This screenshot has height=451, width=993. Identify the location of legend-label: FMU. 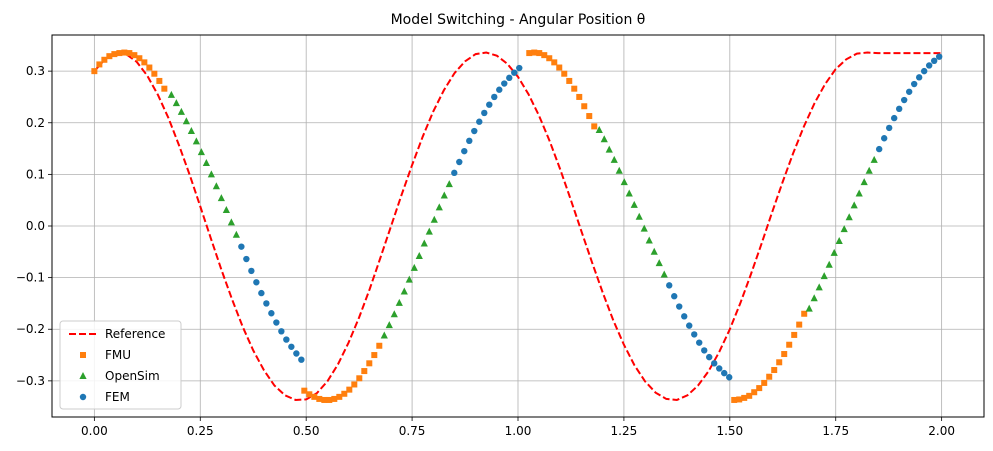
(118, 355).